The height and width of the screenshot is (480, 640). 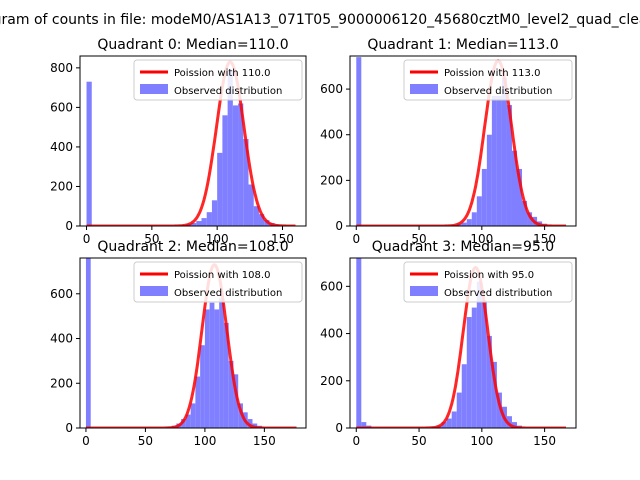 I want to click on legend-label-poisson: Poission with 108.0, so click(x=222, y=275).